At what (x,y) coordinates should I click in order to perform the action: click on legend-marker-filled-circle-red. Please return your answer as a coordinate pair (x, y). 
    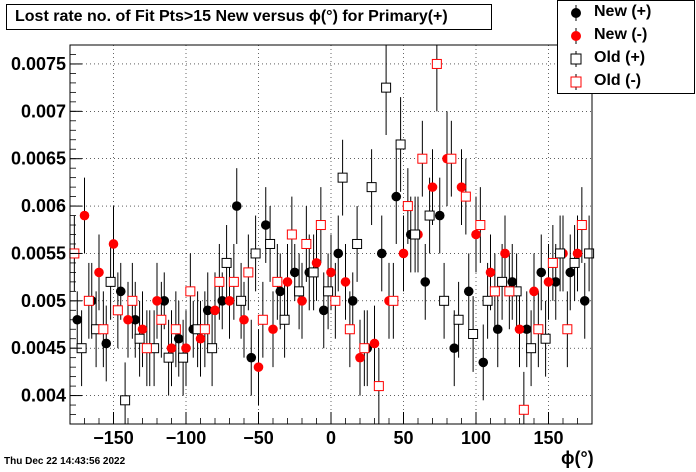
    Looking at the image, I should click on (576, 36).